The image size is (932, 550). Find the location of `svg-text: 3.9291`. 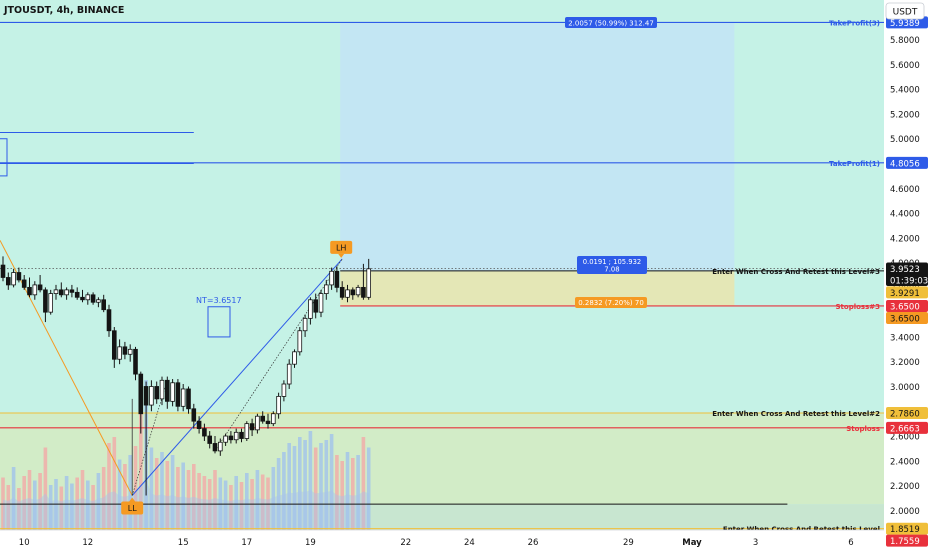

svg-text: 3.9291 is located at coordinates (905, 294).